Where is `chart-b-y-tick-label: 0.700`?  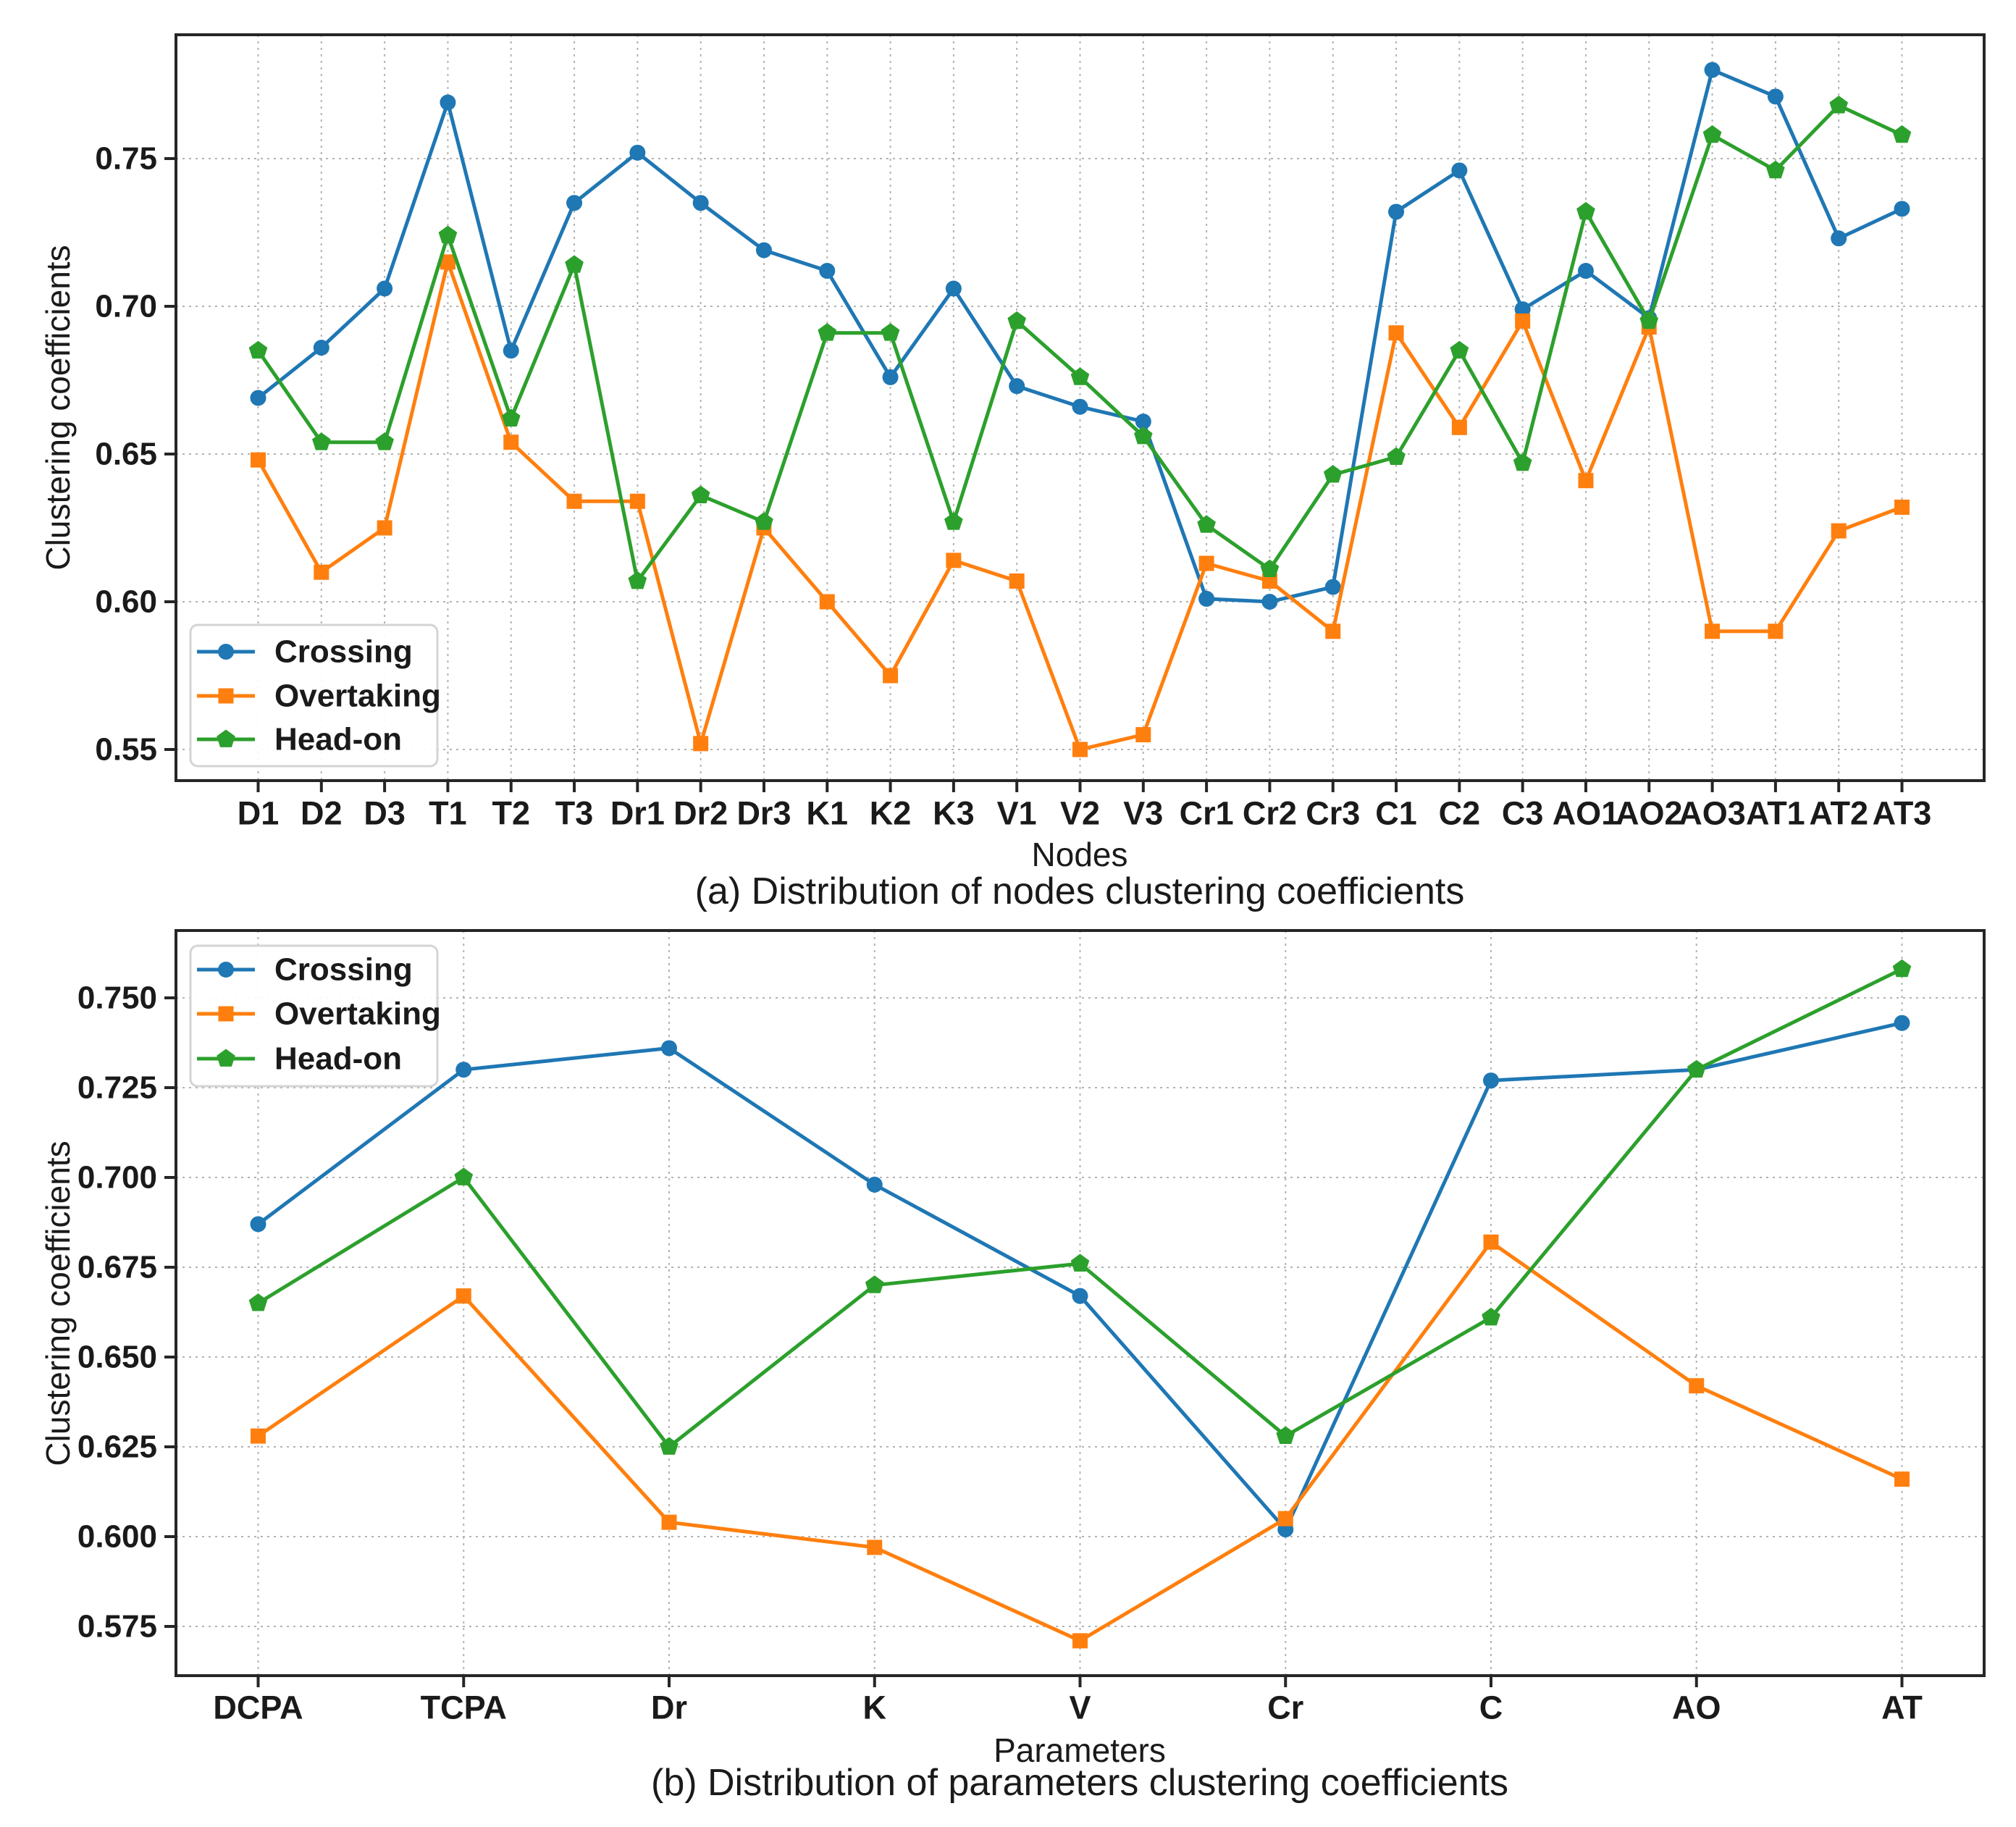
chart-b-y-tick-label: 0.700 is located at coordinates (117, 1178).